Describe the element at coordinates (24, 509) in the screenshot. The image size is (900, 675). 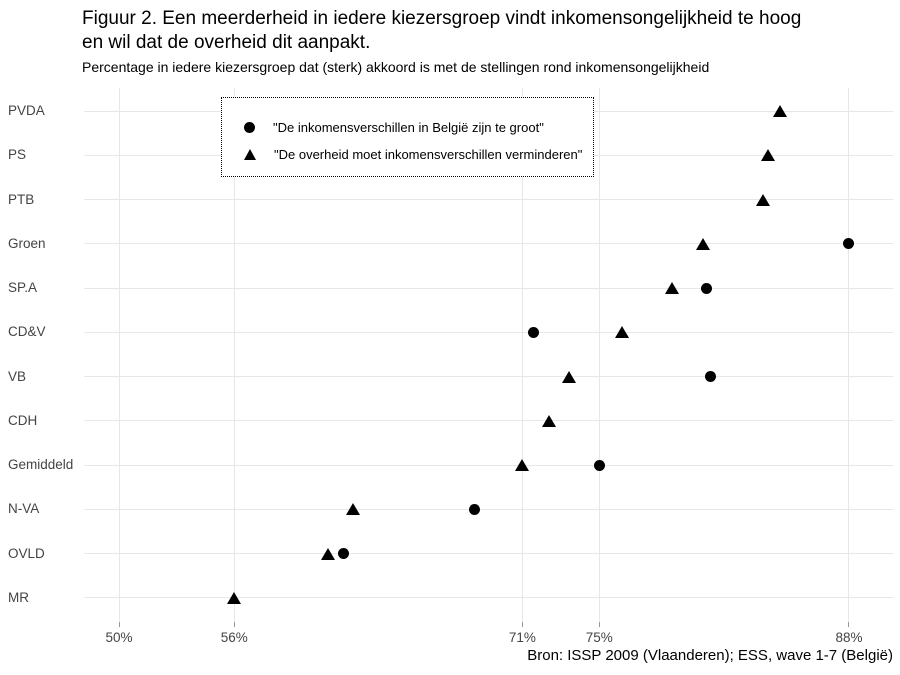
I see `y-axis-label: N-VA` at that location.